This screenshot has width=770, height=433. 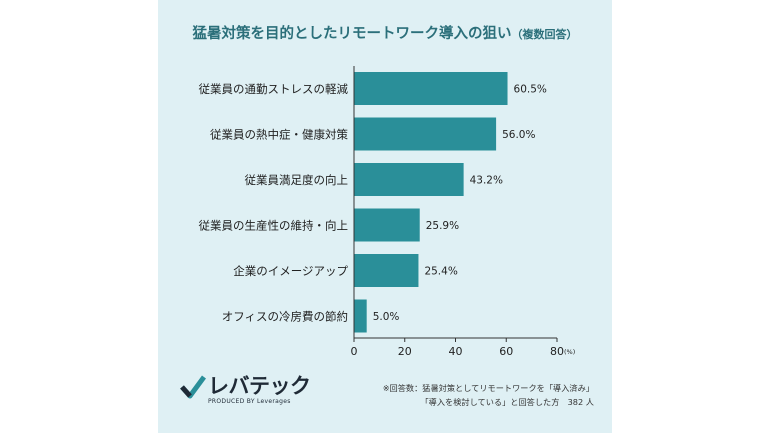 What do you see at coordinates (488, 388) in the screenshot?
I see `note-line-1: ※回答数：猛暑対策としてリモートワークを「導入済み」` at bounding box center [488, 388].